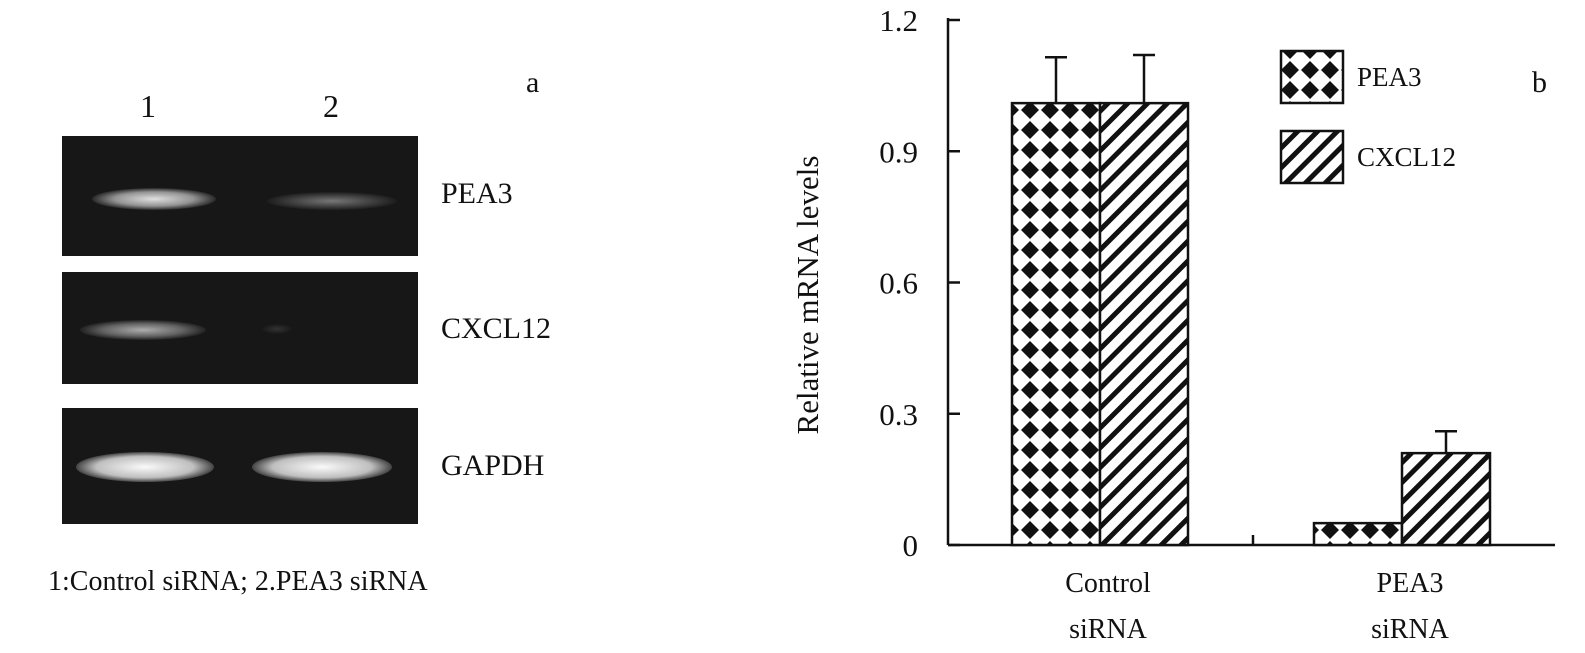 The image size is (1585, 653). I want to click on lane-label-1: 1, so click(148, 106).